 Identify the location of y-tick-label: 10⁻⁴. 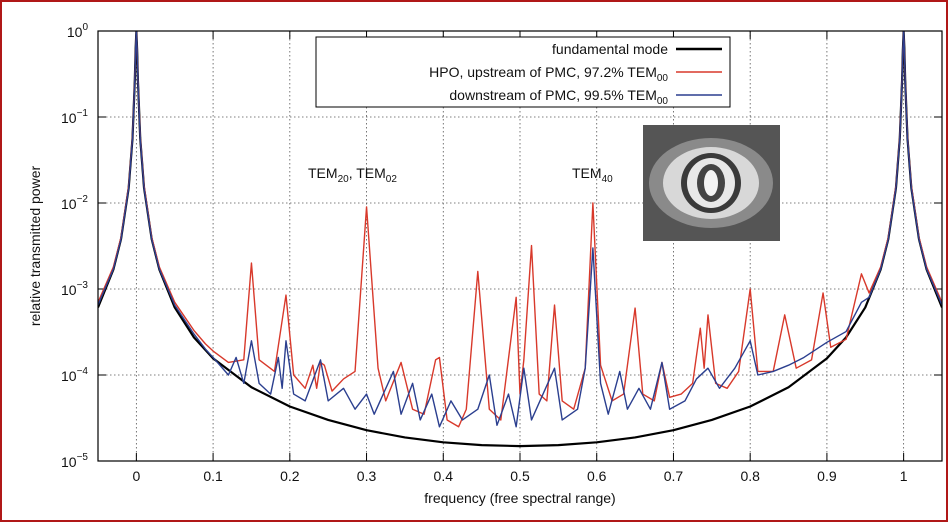
(74, 375).